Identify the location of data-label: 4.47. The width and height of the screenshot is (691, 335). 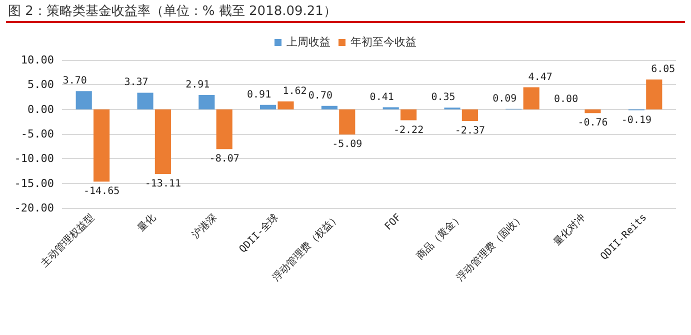
(540, 77).